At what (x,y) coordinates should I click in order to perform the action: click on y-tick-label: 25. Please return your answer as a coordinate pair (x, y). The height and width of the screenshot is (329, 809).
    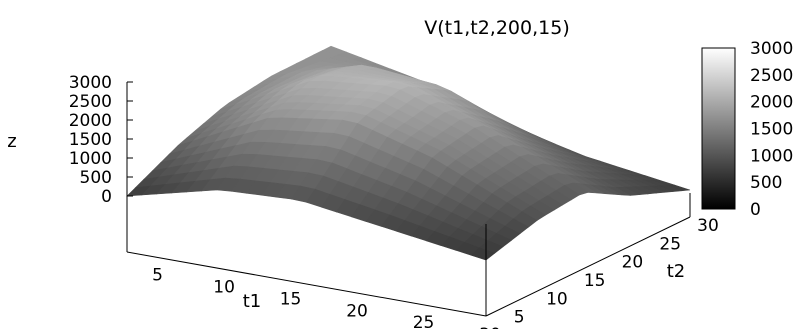
    Looking at the image, I should click on (670, 244).